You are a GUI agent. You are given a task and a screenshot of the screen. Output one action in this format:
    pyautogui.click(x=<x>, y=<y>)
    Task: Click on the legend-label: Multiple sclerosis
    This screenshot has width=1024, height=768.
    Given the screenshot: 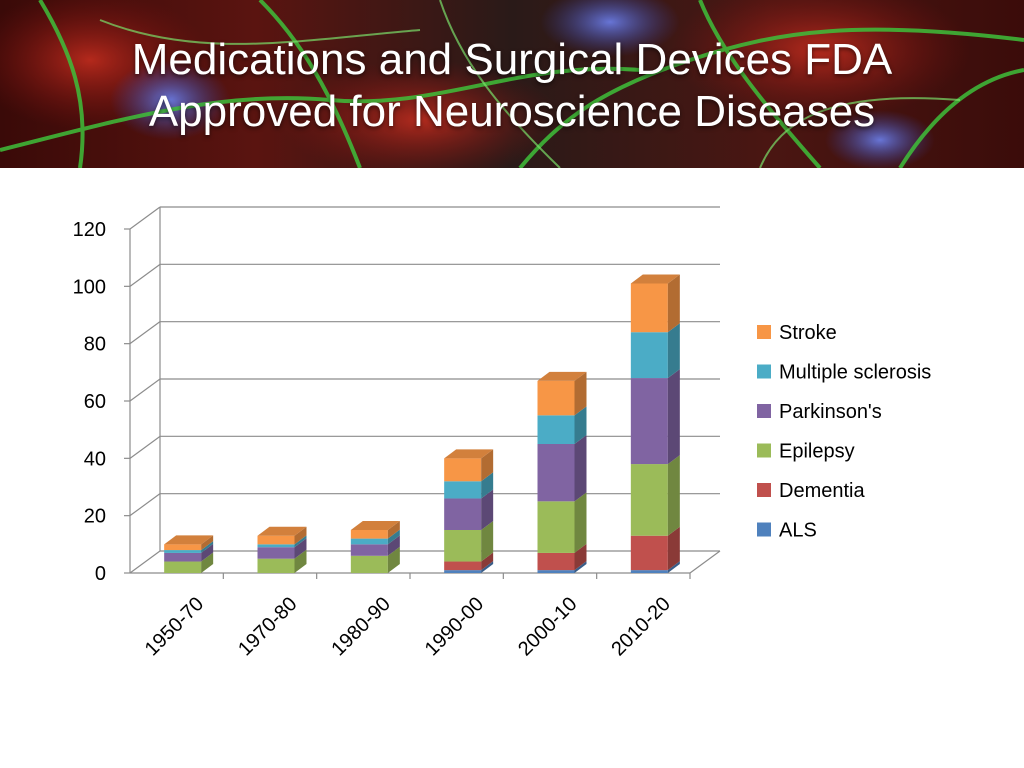 What is the action you would take?
    pyautogui.click(x=855, y=373)
    